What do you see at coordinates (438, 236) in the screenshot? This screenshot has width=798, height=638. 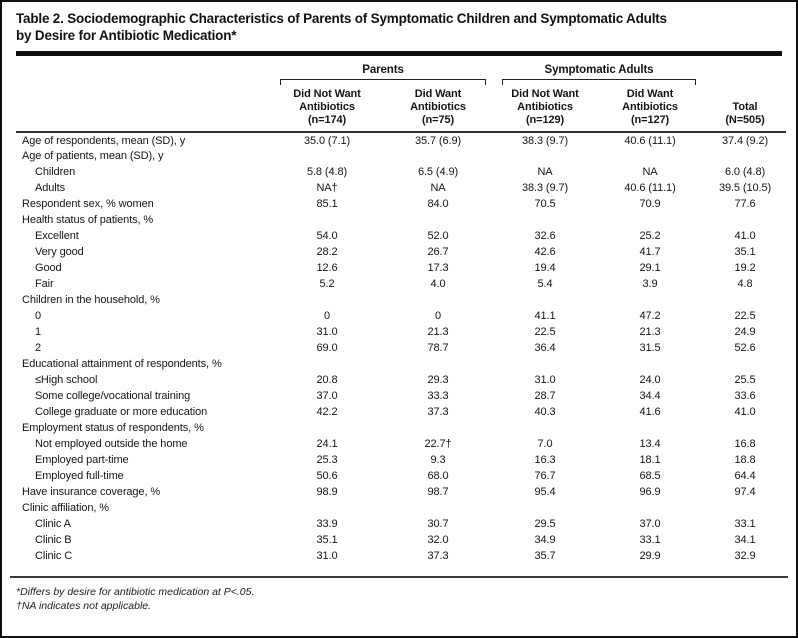 I see `cell-value: 52.0` at bounding box center [438, 236].